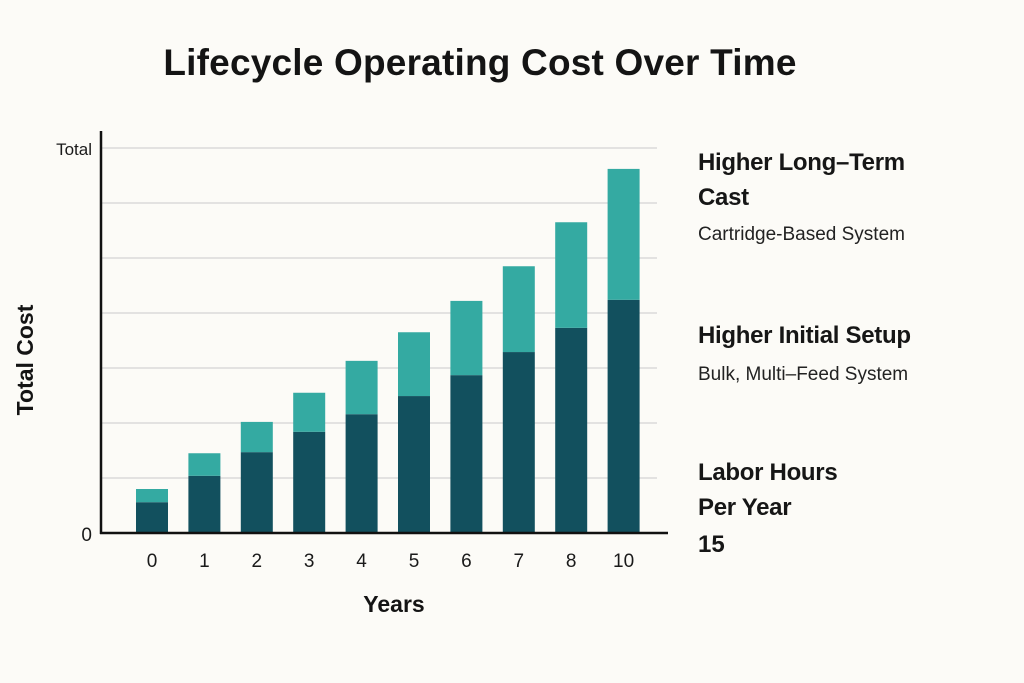 The image size is (1024, 683). I want to click on x-tick-label: 3, so click(309, 561).